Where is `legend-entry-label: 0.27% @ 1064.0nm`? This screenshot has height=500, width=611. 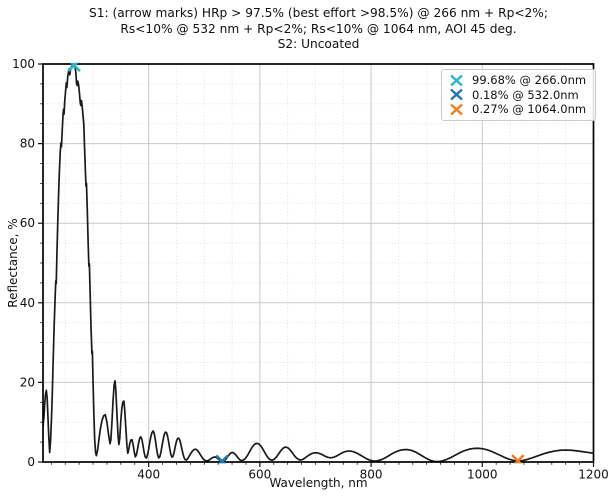 legend-entry-label: 0.27% @ 1064.0nm is located at coordinates (529, 109).